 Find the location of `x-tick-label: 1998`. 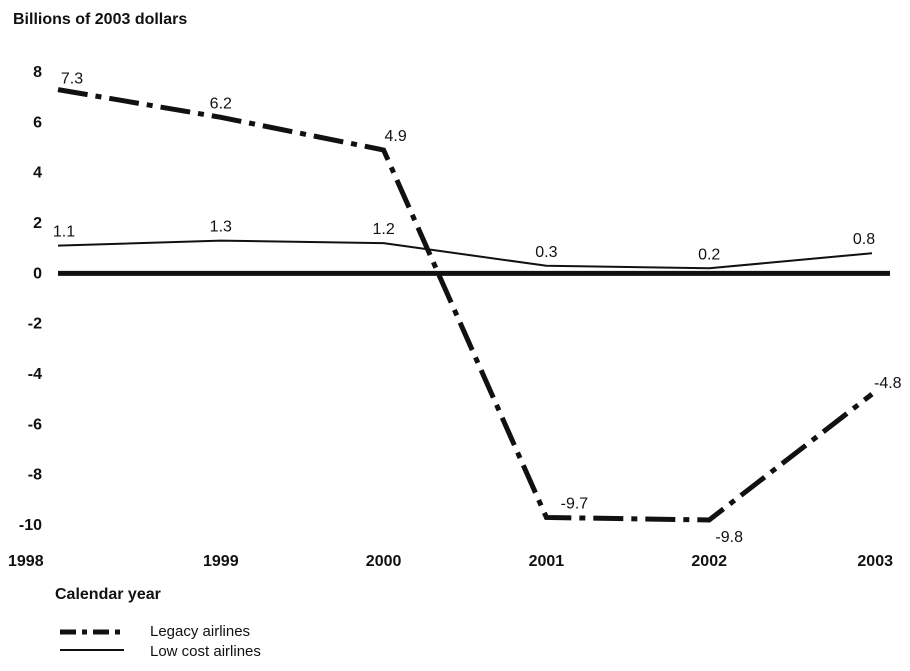

x-tick-label: 1998 is located at coordinates (26, 561).